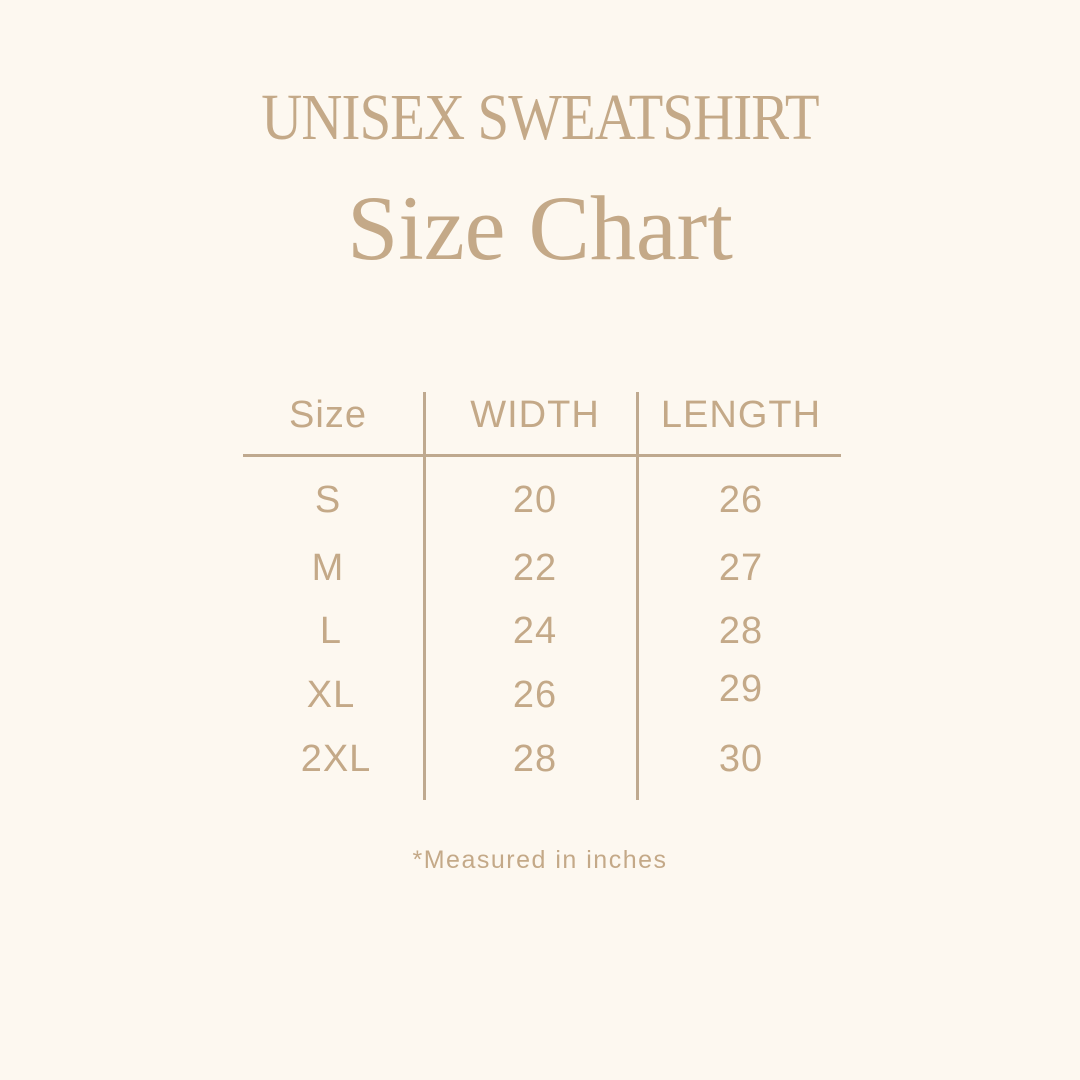  What do you see at coordinates (328, 568) in the screenshot?
I see `table-cell-size: M` at bounding box center [328, 568].